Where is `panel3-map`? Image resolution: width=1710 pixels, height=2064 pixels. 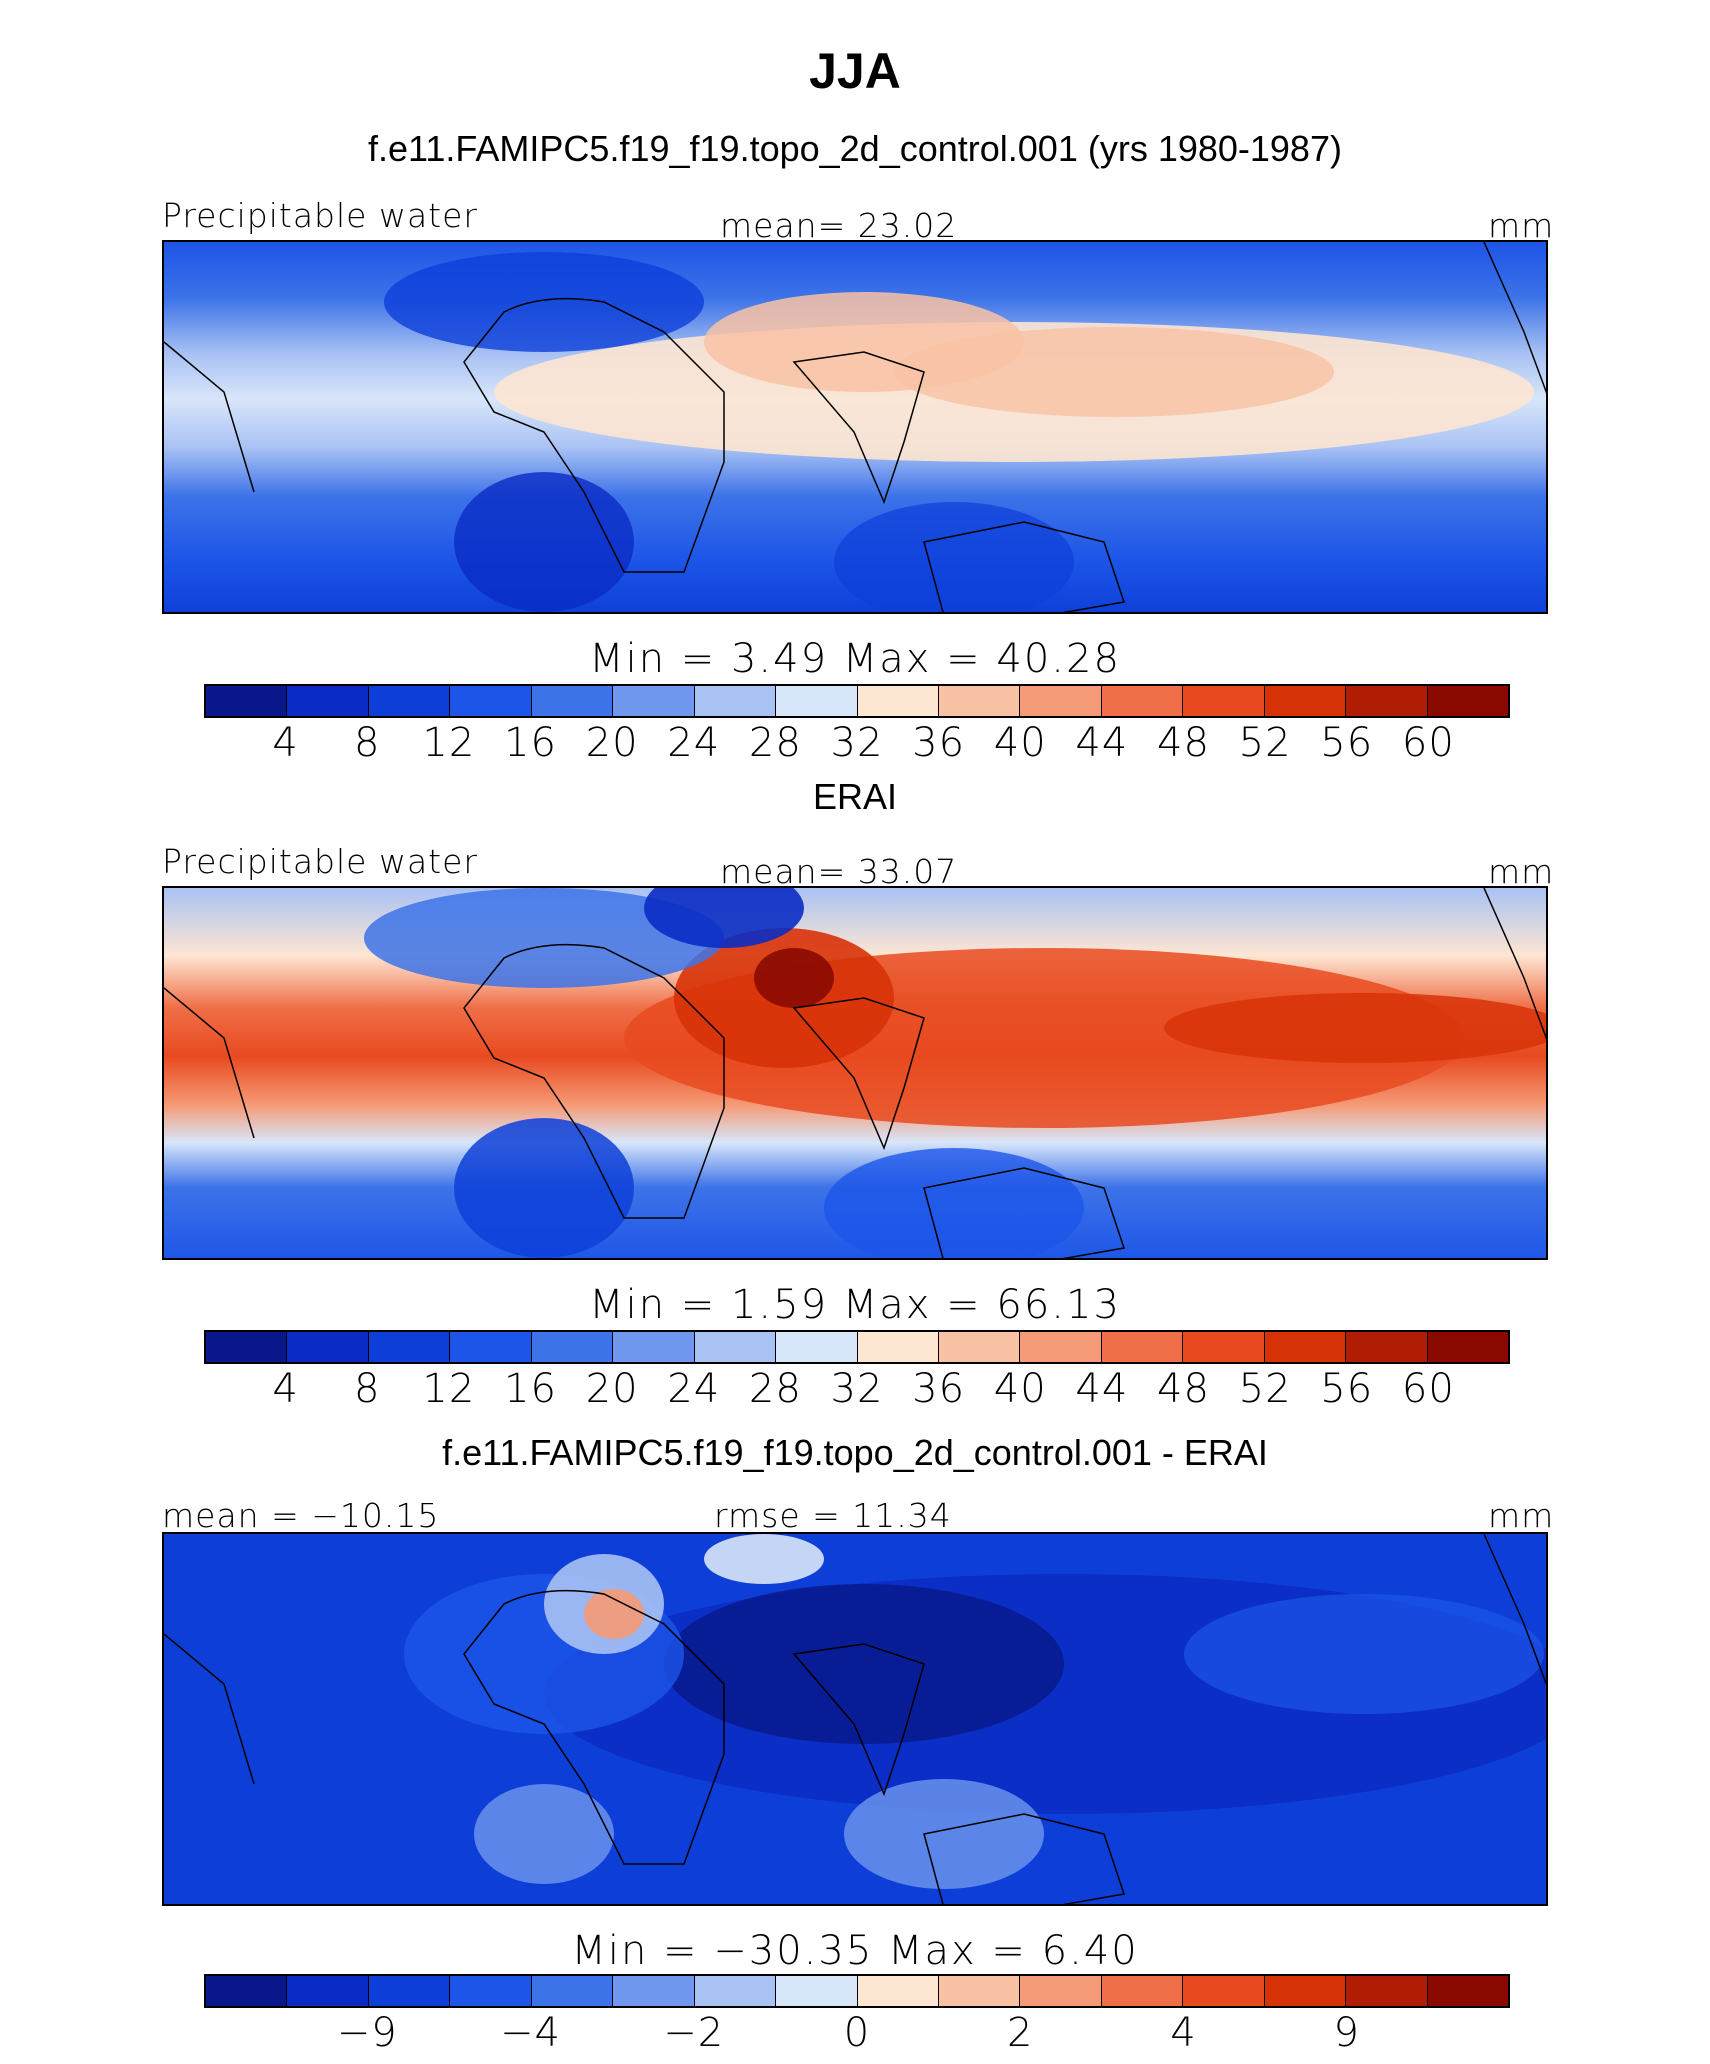 panel3-map is located at coordinates (855, 1719).